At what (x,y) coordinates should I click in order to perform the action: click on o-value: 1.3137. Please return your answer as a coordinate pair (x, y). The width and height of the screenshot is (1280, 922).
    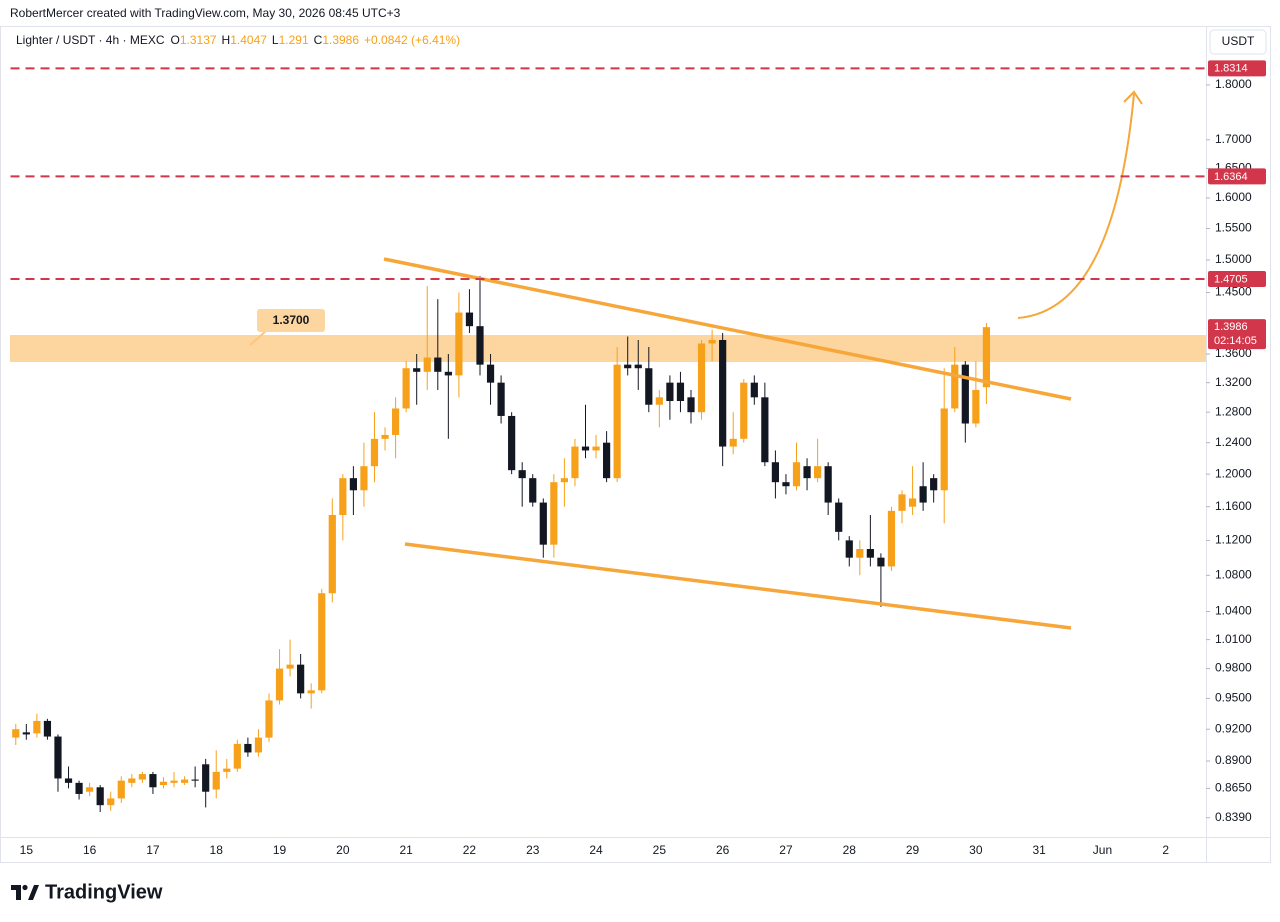
    Looking at the image, I should click on (198, 40).